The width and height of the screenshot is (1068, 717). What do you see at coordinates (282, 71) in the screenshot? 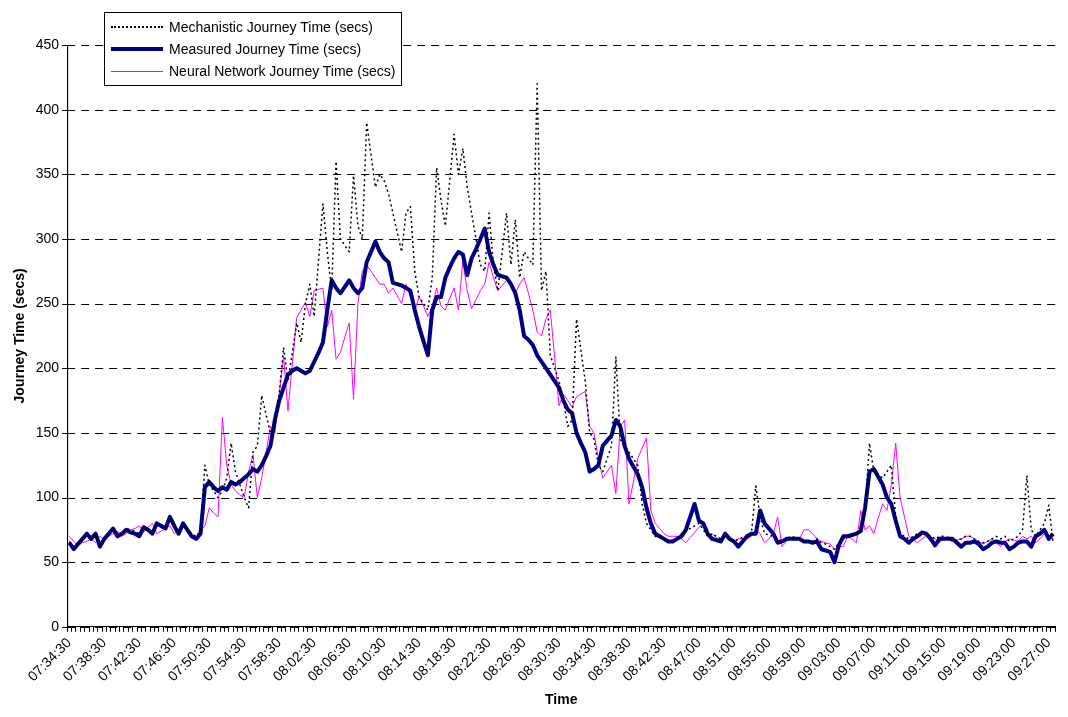
I see `legend-label: Neural Network Journey Time (secs)` at bounding box center [282, 71].